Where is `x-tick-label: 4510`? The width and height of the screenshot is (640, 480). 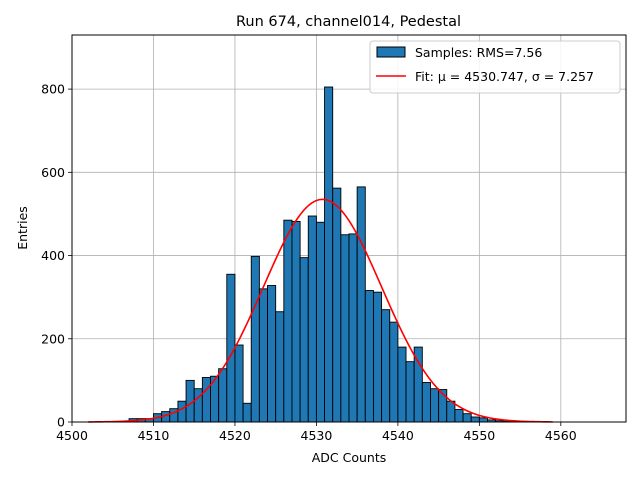
x-tick-label: 4510 is located at coordinates (154, 435).